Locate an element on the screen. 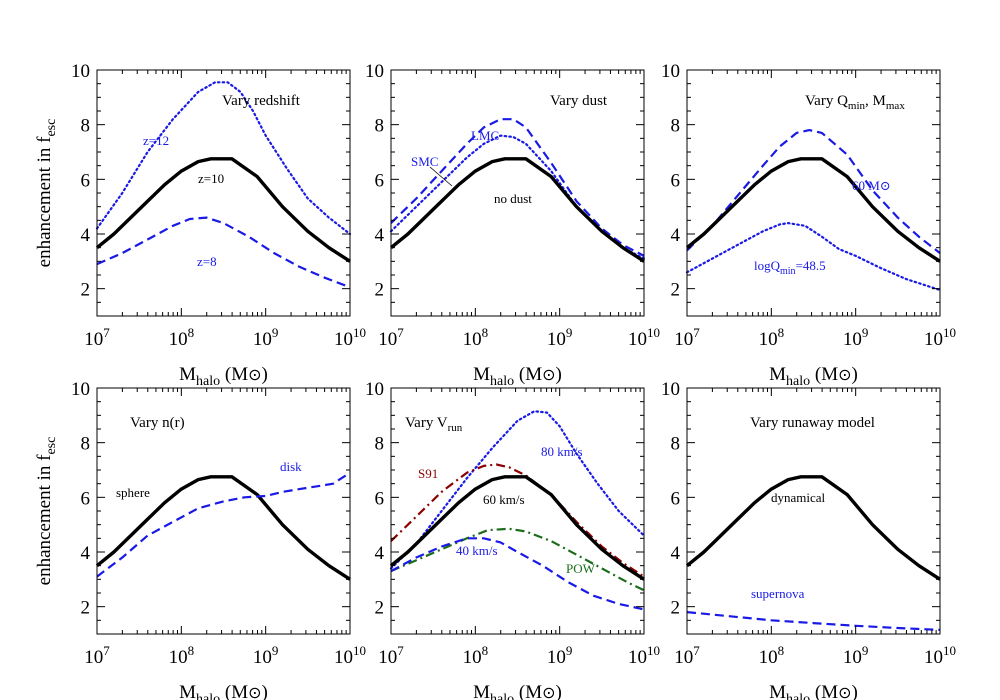 The width and height of the screenshot is (1000, 700). series-label: z=12 is located at coordinates (156, 140).